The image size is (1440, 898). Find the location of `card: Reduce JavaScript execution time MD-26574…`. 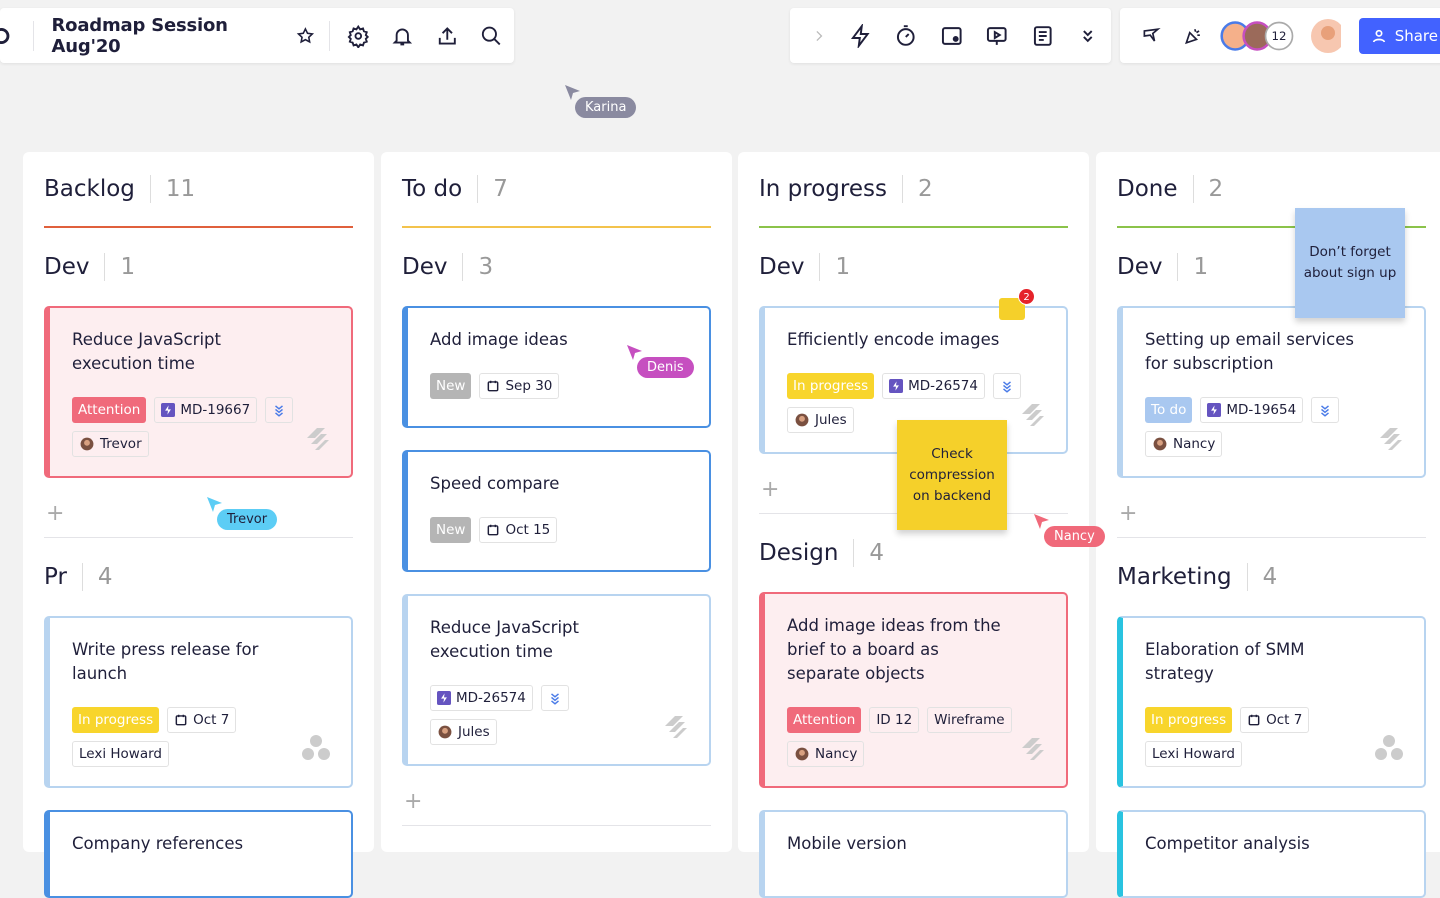

card: Reduce JavaScript execution time MD-26574… is located at coordinates (556, 680).